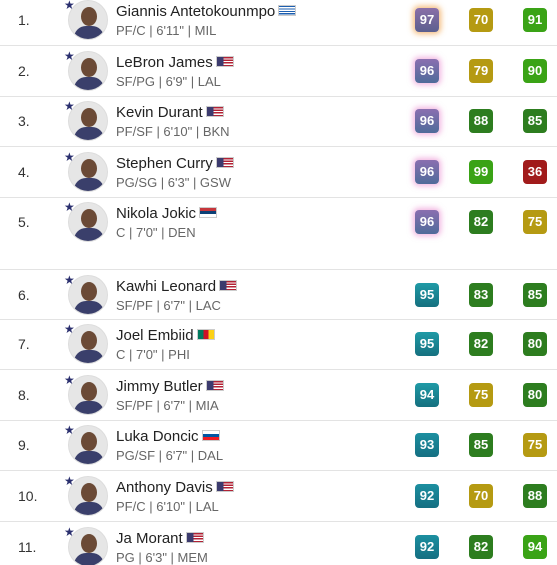  Describe the element at coordinates (278, 222) in the screenshot. I see `player-row: 5. ★ Nikola Jokic C | 7'0" | DEN 96 82 75` at that location.